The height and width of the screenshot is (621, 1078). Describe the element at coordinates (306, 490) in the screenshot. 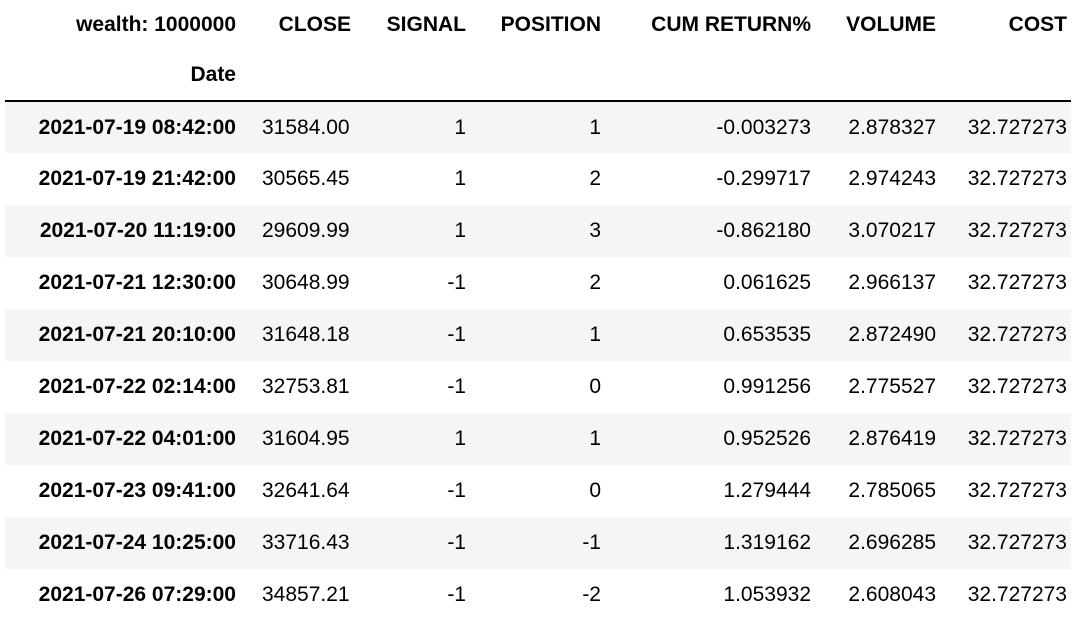

I see `cell-close: 32641.64` at that location.